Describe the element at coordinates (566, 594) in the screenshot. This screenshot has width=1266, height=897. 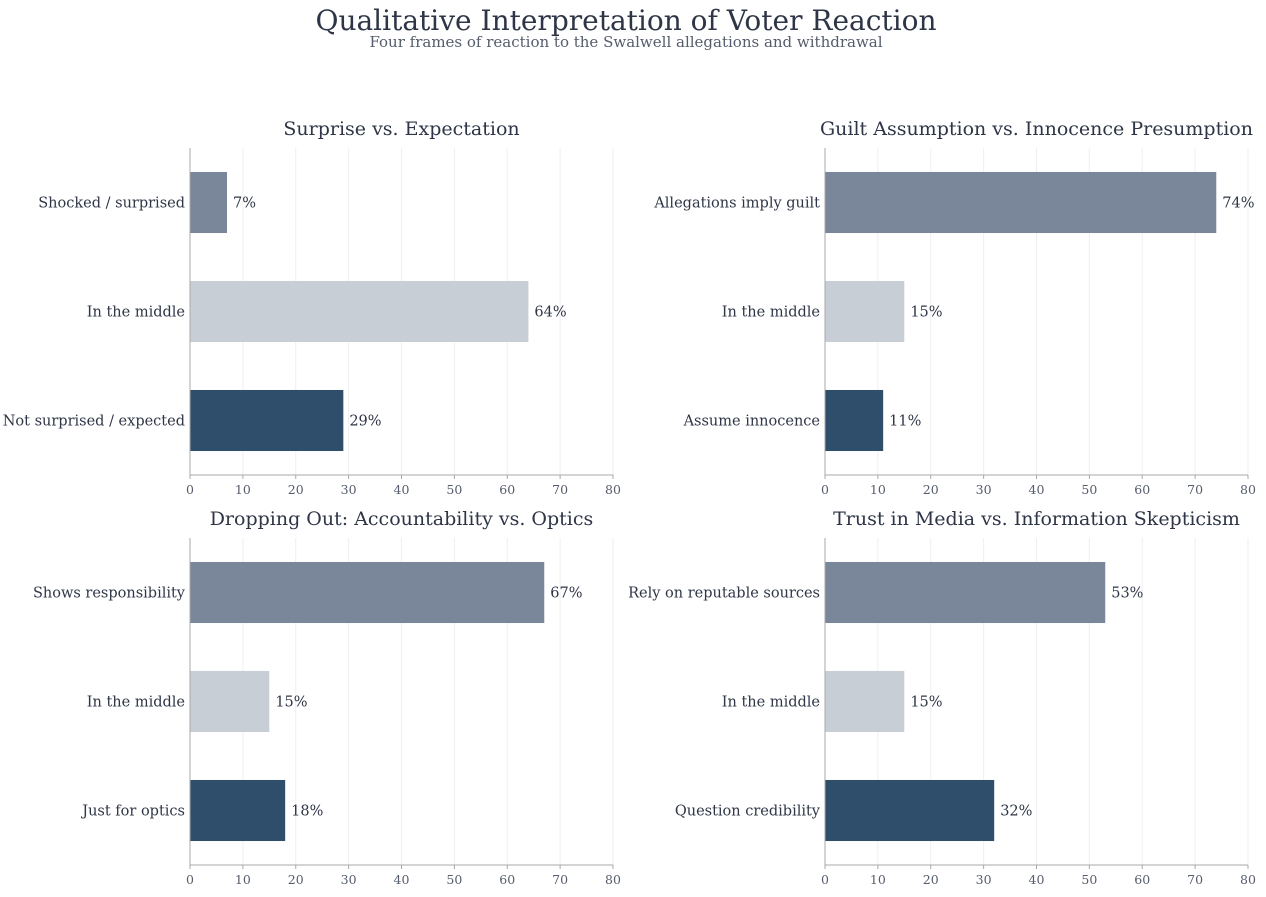
I see `data-label: 67%` at that location.